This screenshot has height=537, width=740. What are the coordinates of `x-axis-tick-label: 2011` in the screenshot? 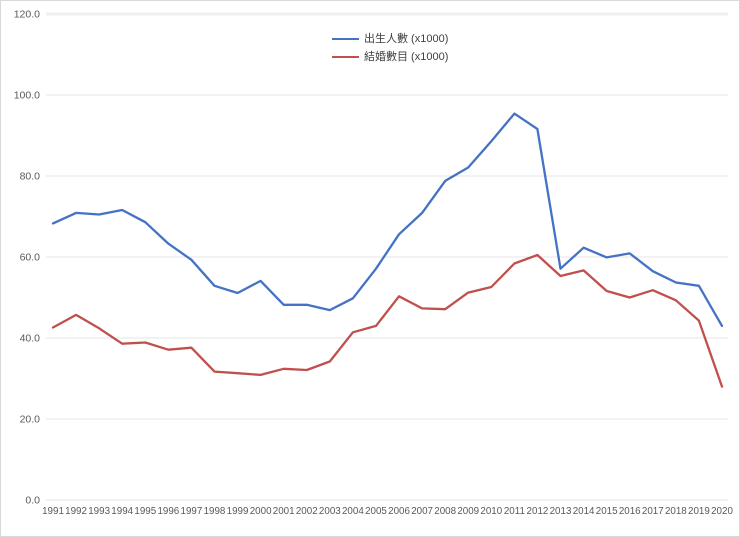 It's located at (514, 511).